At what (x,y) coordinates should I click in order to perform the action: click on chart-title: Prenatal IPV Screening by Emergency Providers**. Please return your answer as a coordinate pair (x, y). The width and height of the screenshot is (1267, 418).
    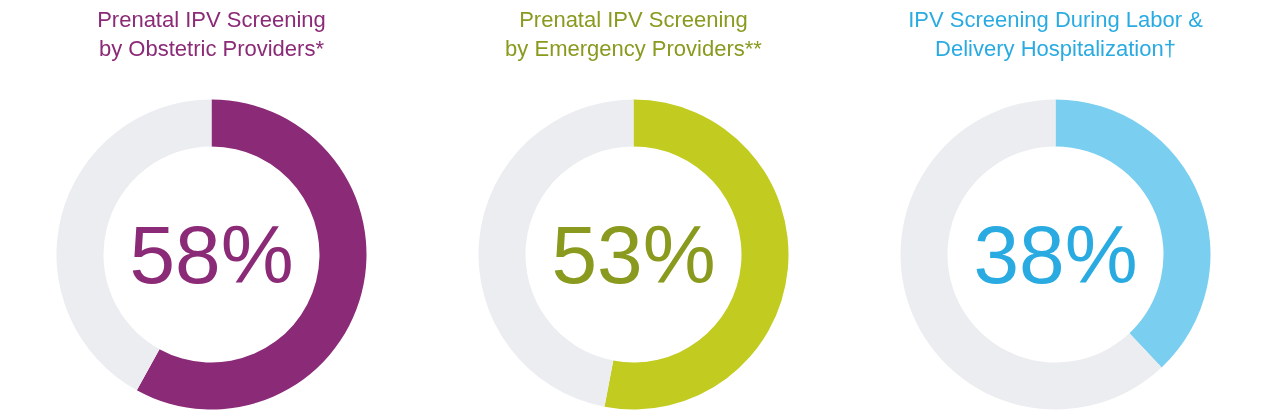
    Looking at the image, I should click on (634, 34).